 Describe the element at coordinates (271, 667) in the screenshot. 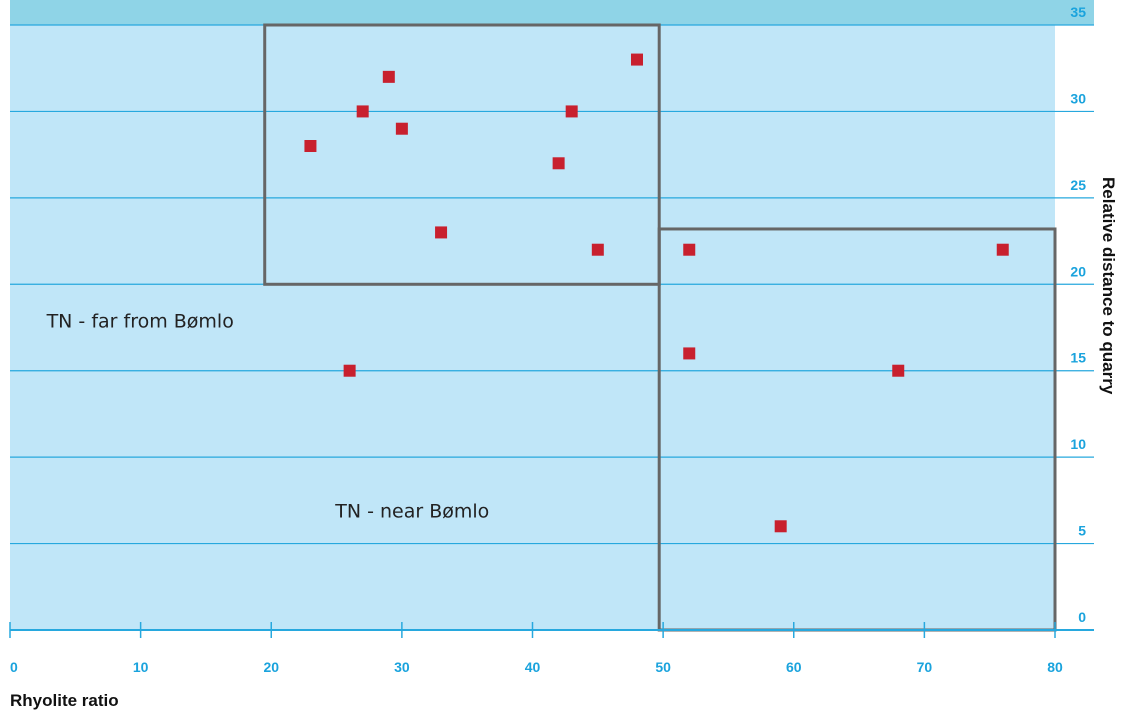

I see `x-tick-label: 20` at that location.